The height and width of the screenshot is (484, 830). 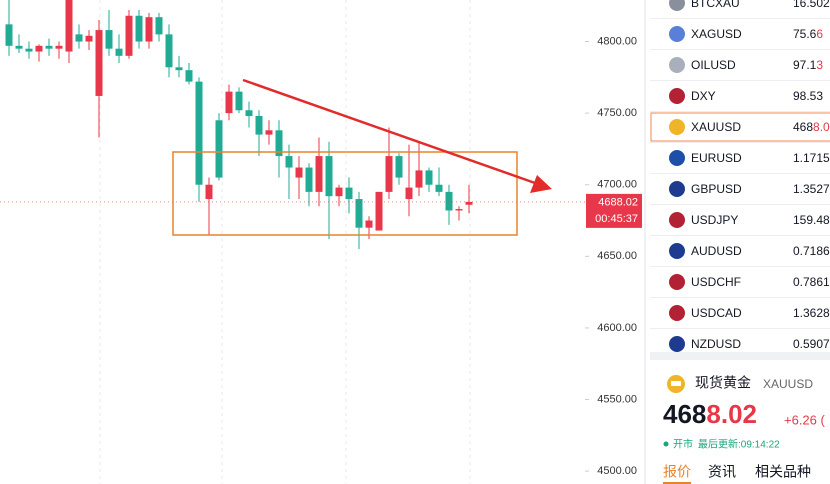 I want to click on row-price: 0.7861, so click(x=811, y=282).